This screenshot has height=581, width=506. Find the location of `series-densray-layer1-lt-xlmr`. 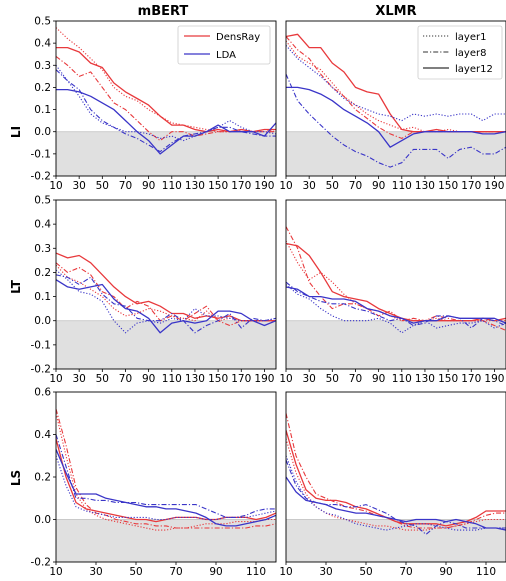

series-densray-layer1-lt-xlmr is located at coordinates (396, 281).